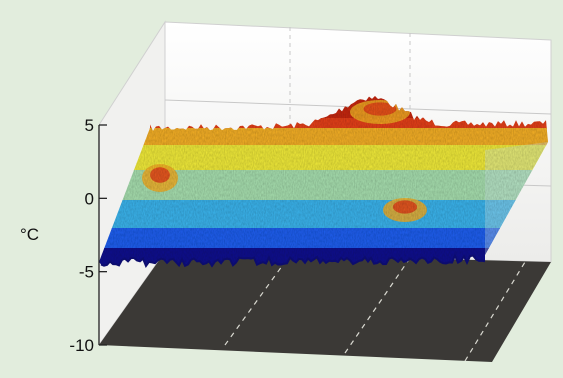  I want to click on z-axis-ticks: 5 0 -5 -10, so click(88, 235).